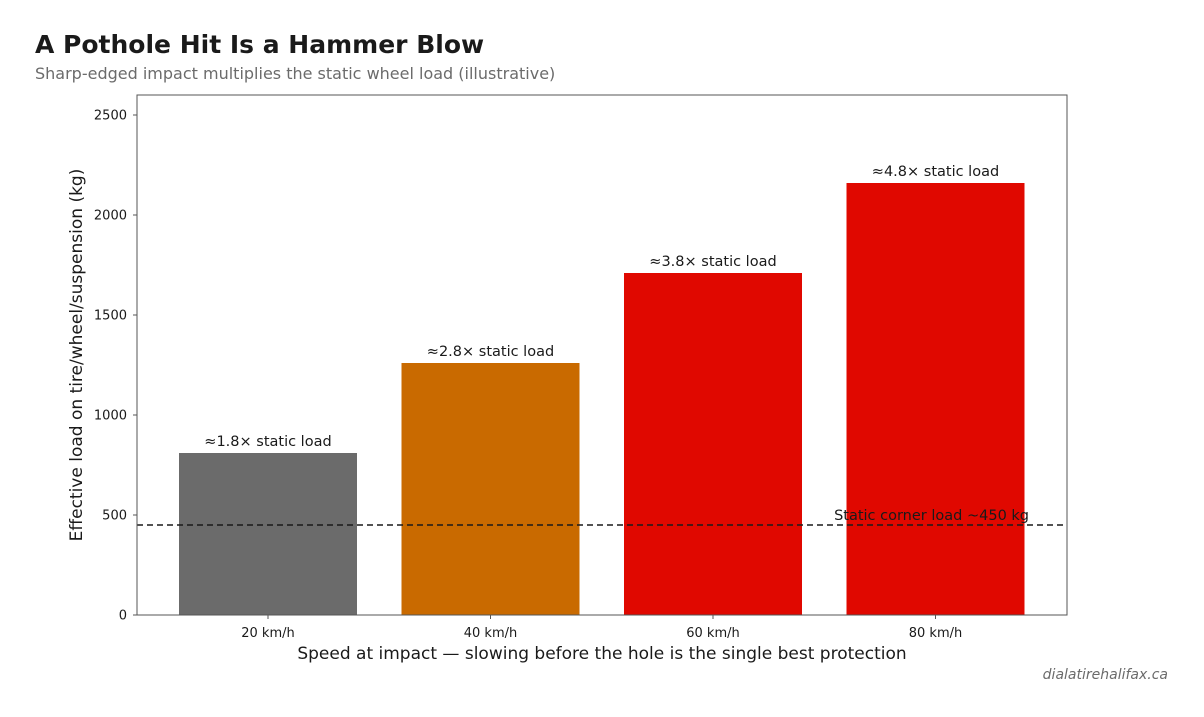  I want to click on bar-data-label: ≈2.8× static load, so click(490, 352).